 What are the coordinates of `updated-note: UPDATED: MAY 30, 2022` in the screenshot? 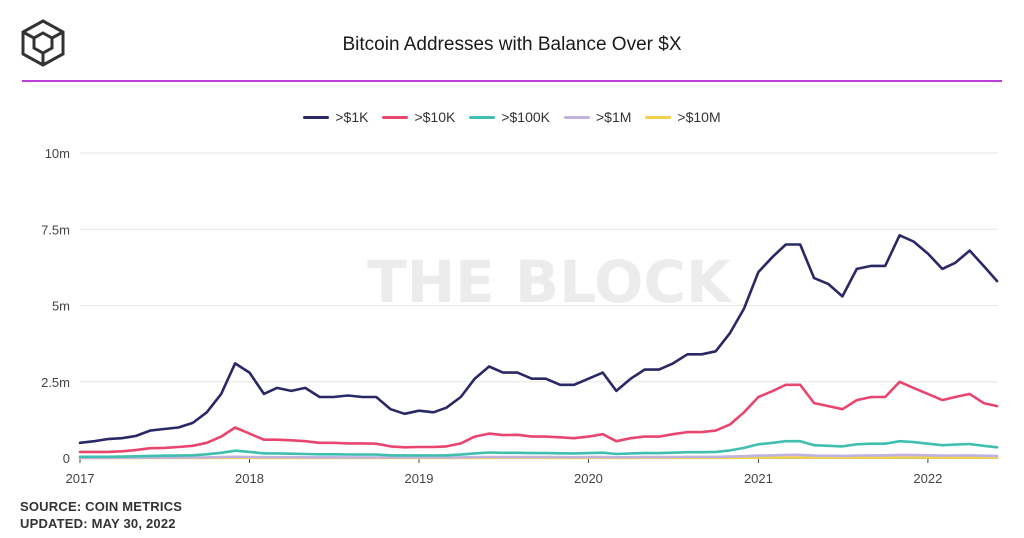 It's located at (98, 523).